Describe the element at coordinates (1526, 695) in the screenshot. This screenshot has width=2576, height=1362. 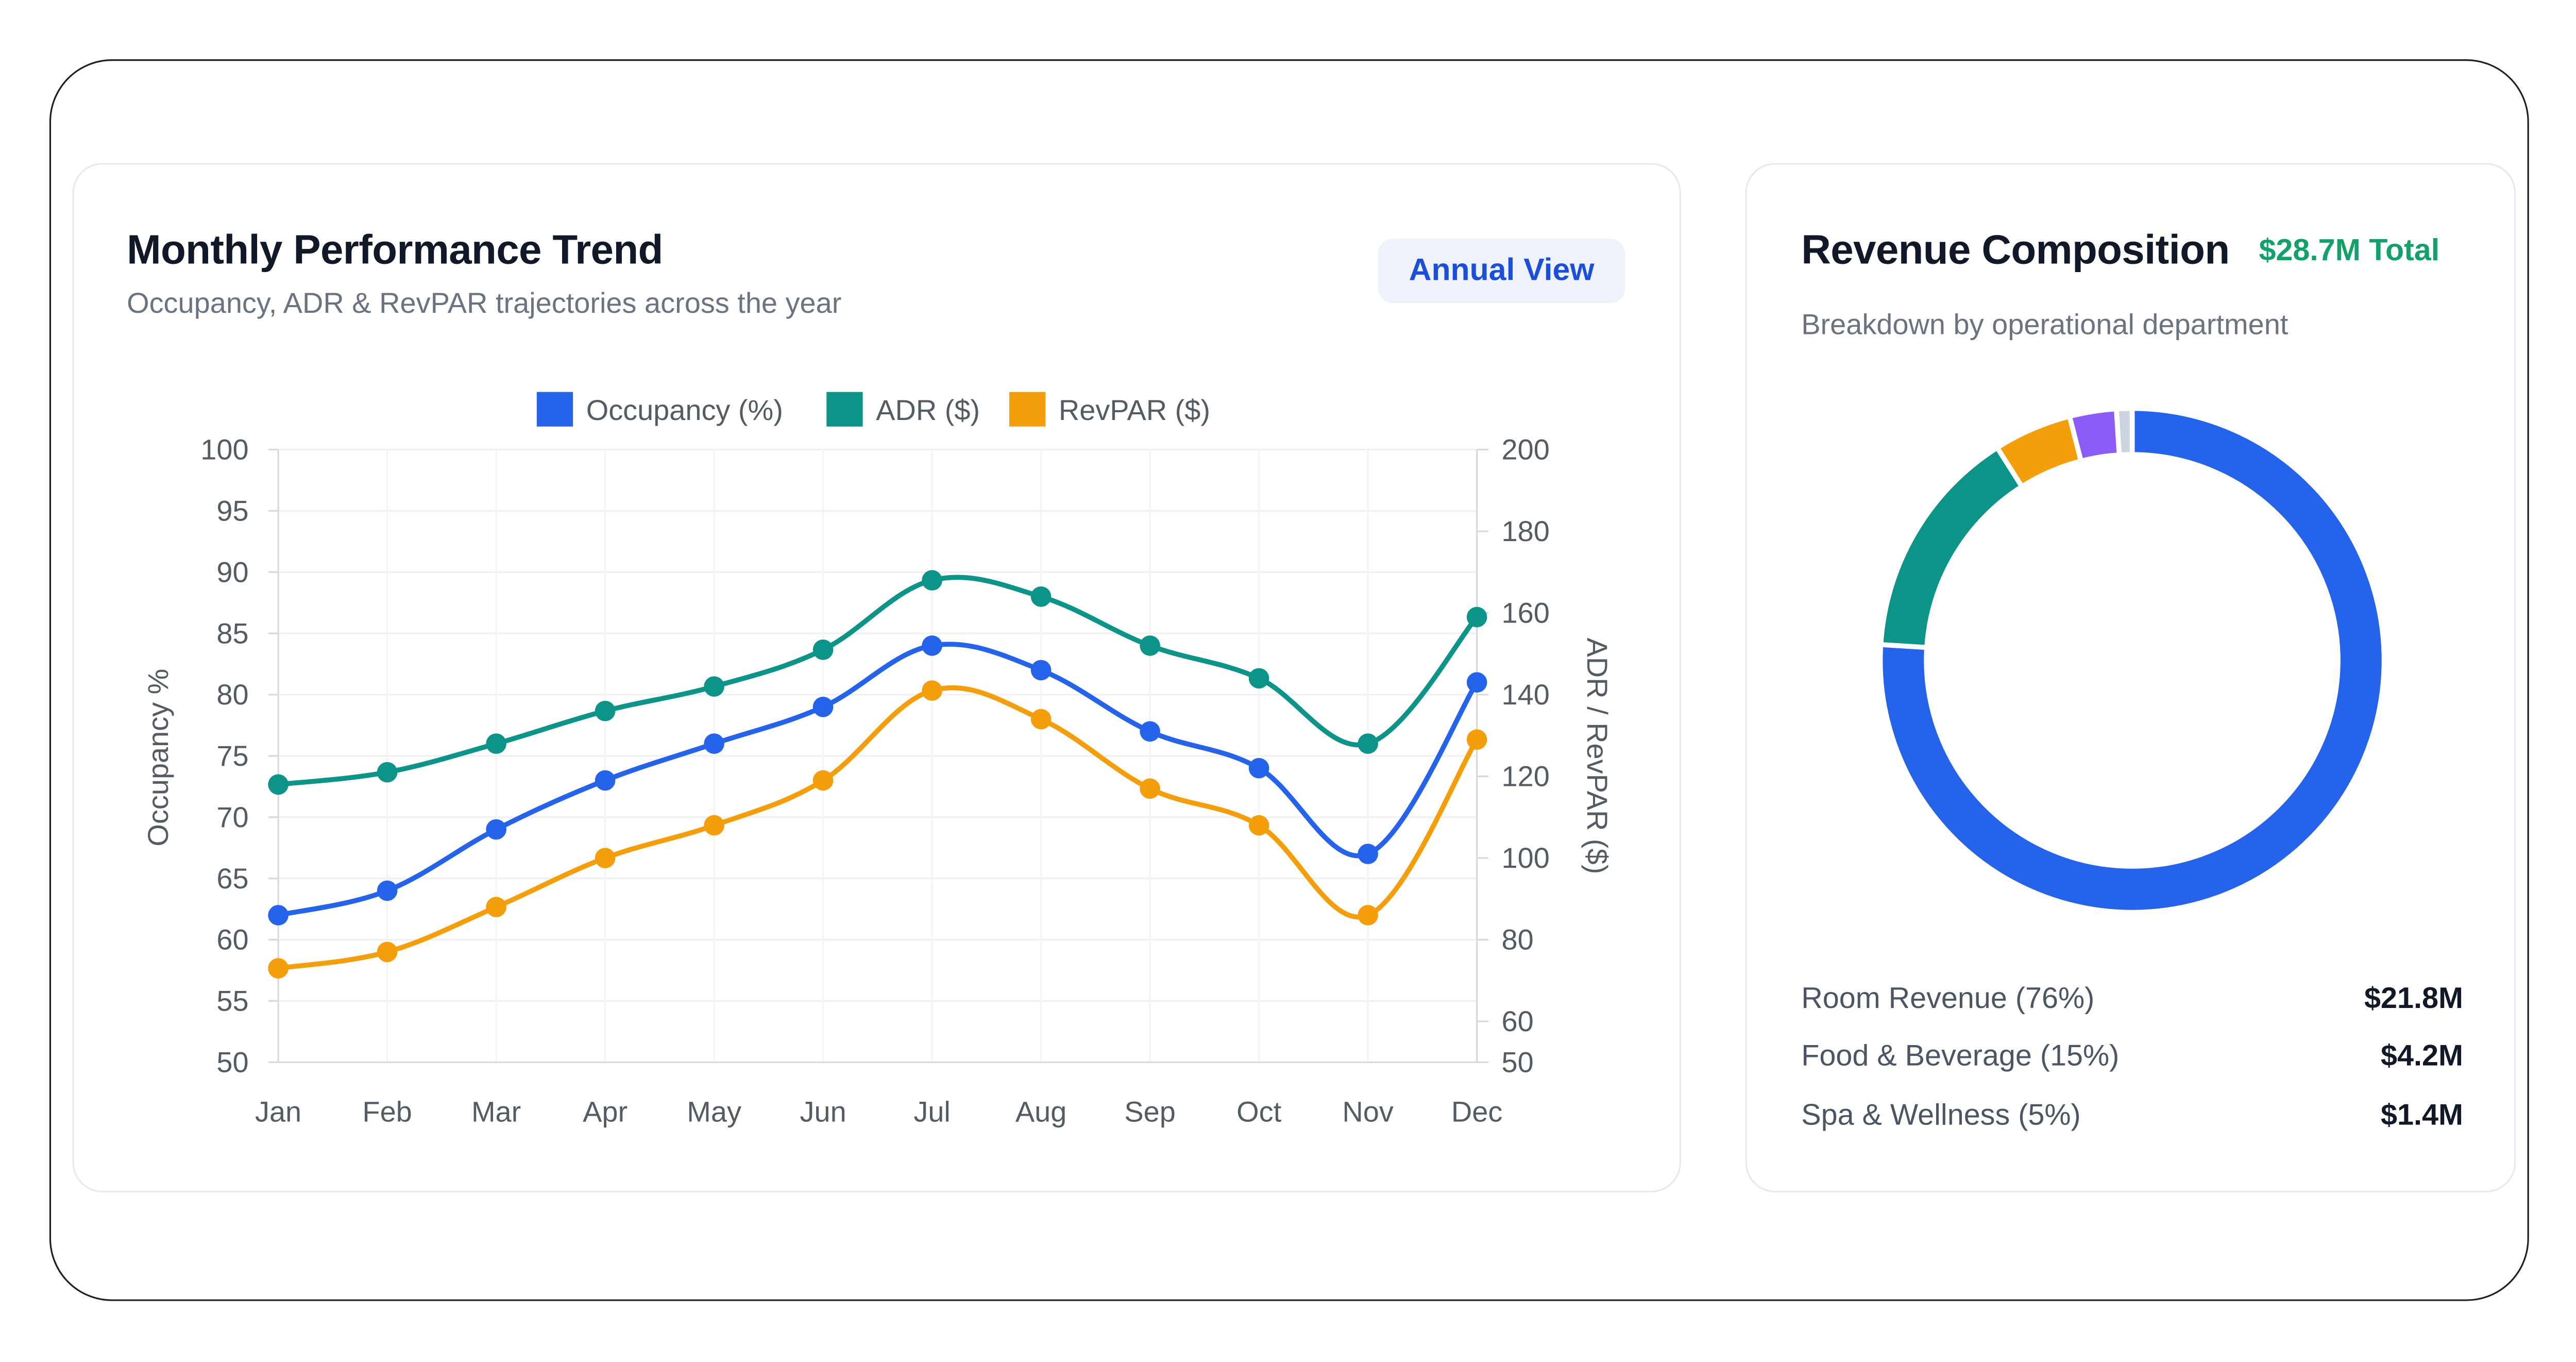
I see `y2-tick-label: 140` at that location.